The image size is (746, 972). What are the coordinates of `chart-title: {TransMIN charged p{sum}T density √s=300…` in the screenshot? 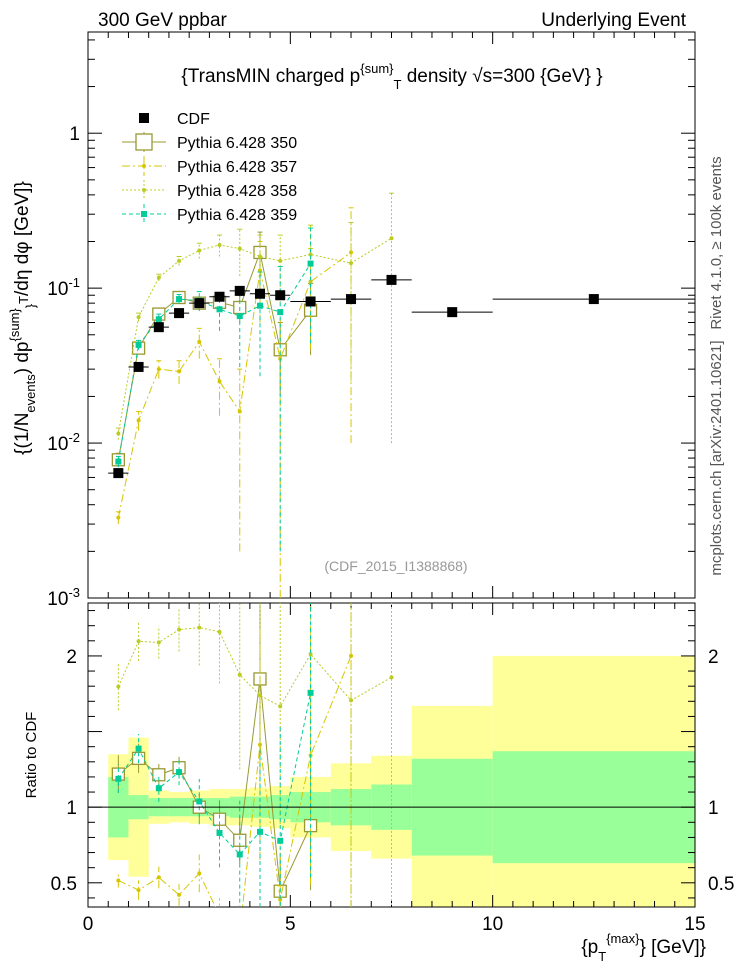 It's located at (391, 76).